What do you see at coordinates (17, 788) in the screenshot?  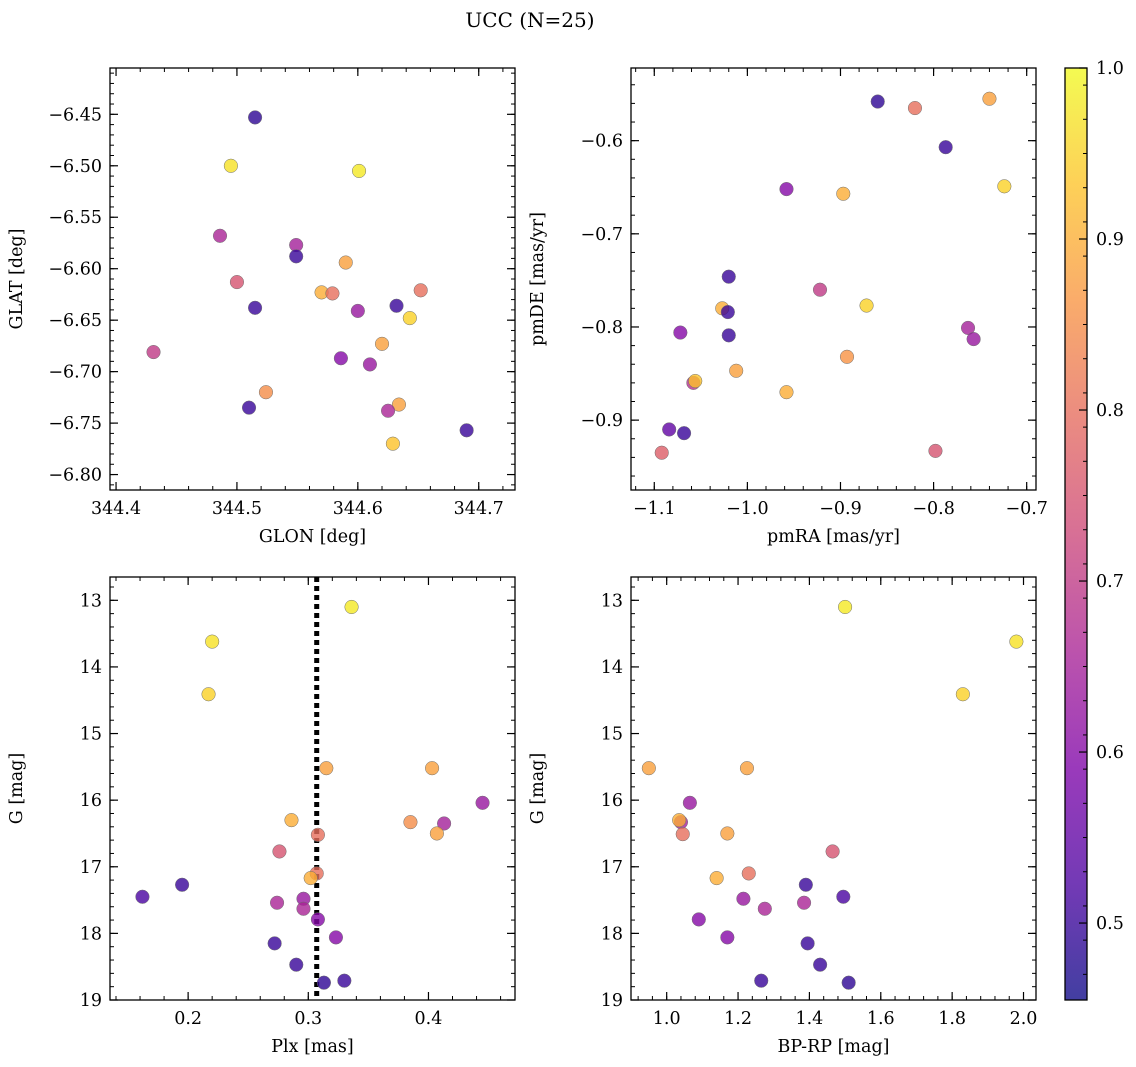 I see `y-axis-label: G [mag]` at bounding box center [17, 788].